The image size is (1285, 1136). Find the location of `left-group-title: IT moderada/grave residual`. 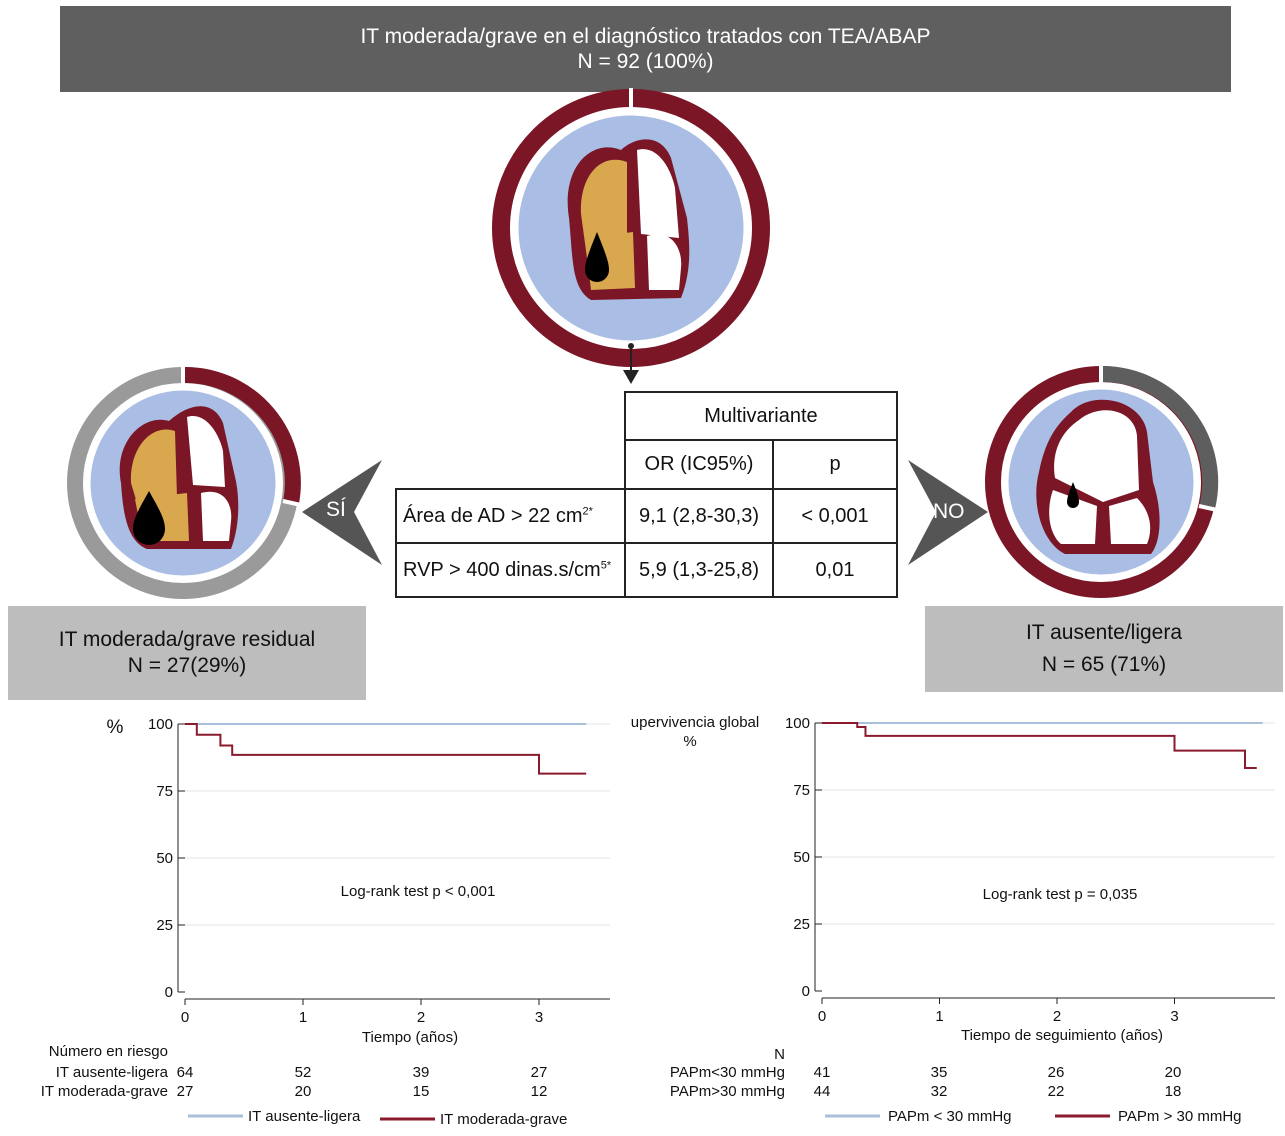

left-group-title: IT moderada/grave residual is located at coordinates (187, 639).